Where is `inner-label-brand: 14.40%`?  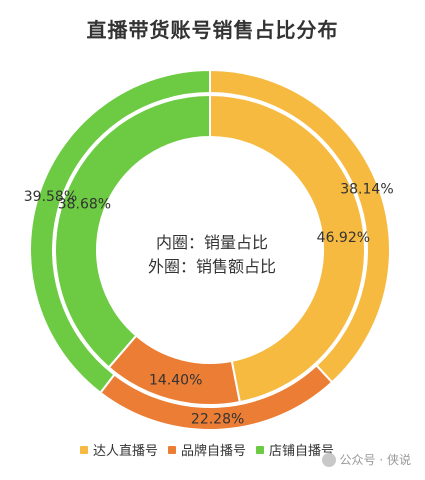 inner-label-brand: 14.40% is located at coordinates (175, 381).